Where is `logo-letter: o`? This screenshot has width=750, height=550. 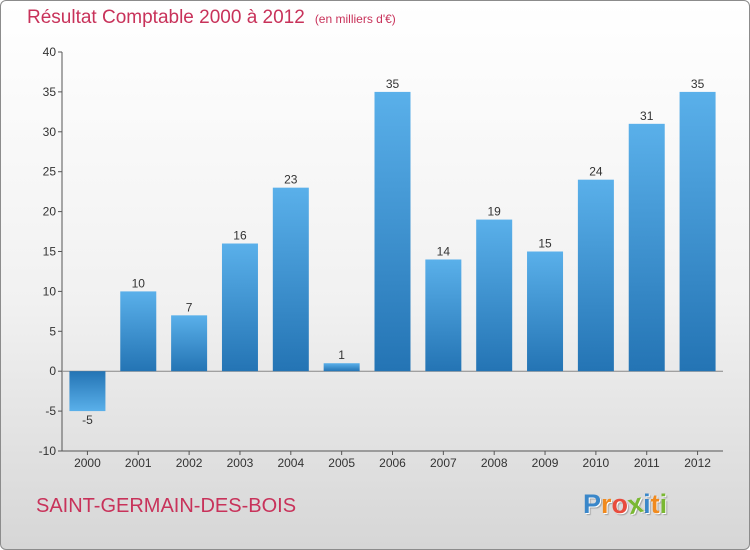
logo-letter: o is located at coordinates (620, 504).